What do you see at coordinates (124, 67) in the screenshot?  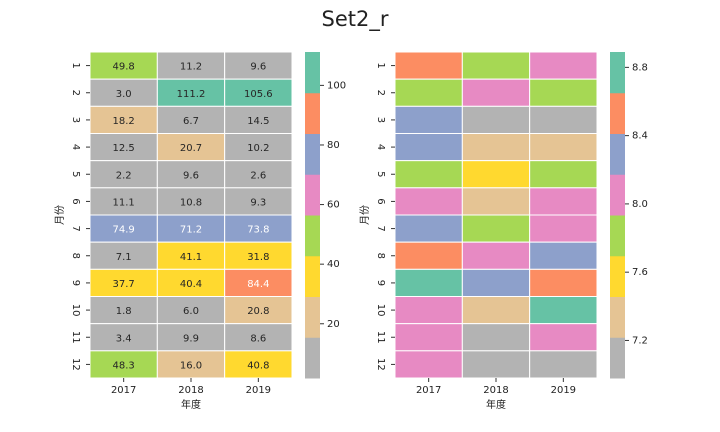 I see `cell-label: 49.8` at bounding box center [124, 67].